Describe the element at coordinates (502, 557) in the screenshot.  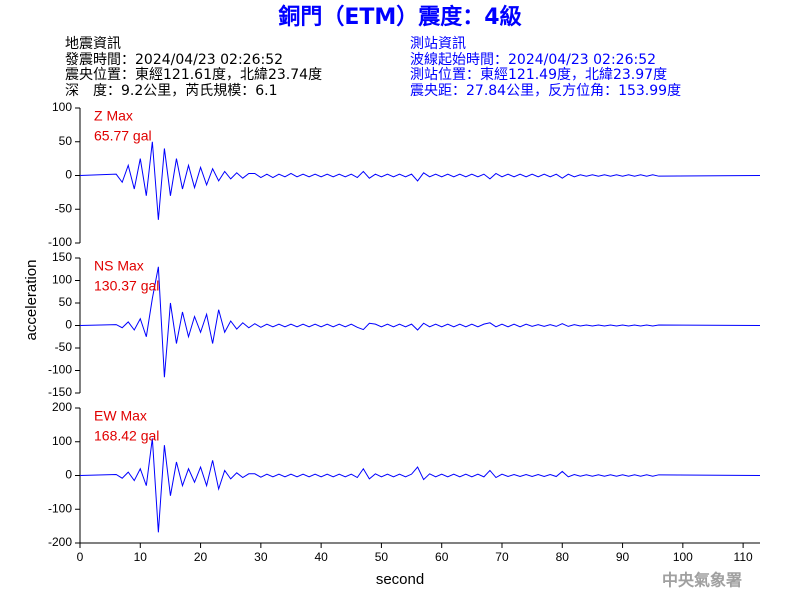
I see `x-tick-label: 70` at that location.